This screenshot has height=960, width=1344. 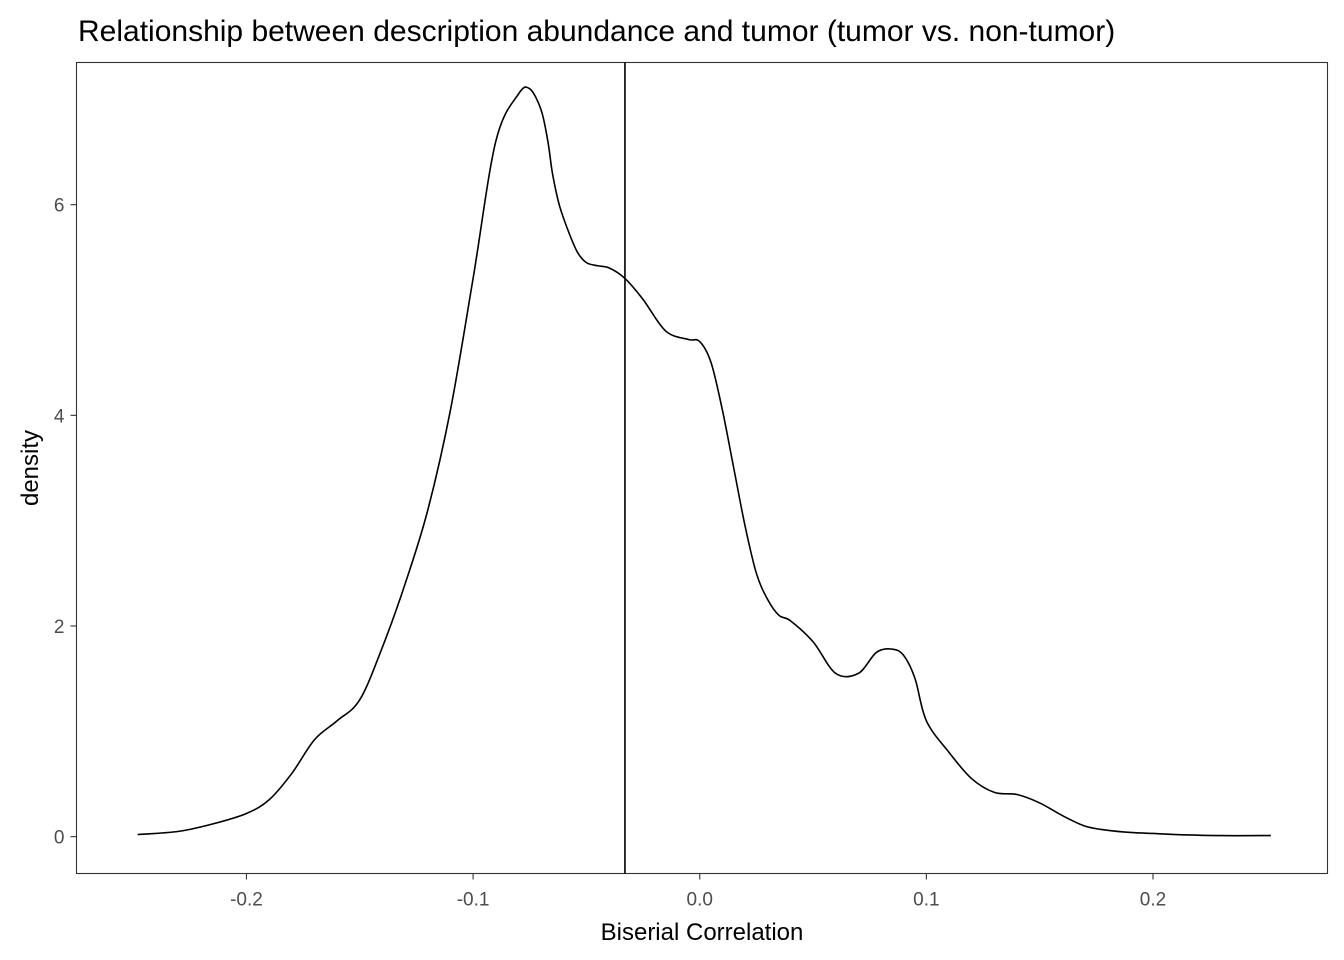 What do you see at coordinates (30, 468) in the screenshot?
I see `y-axis-title: density` at bounding box center [30, 468].